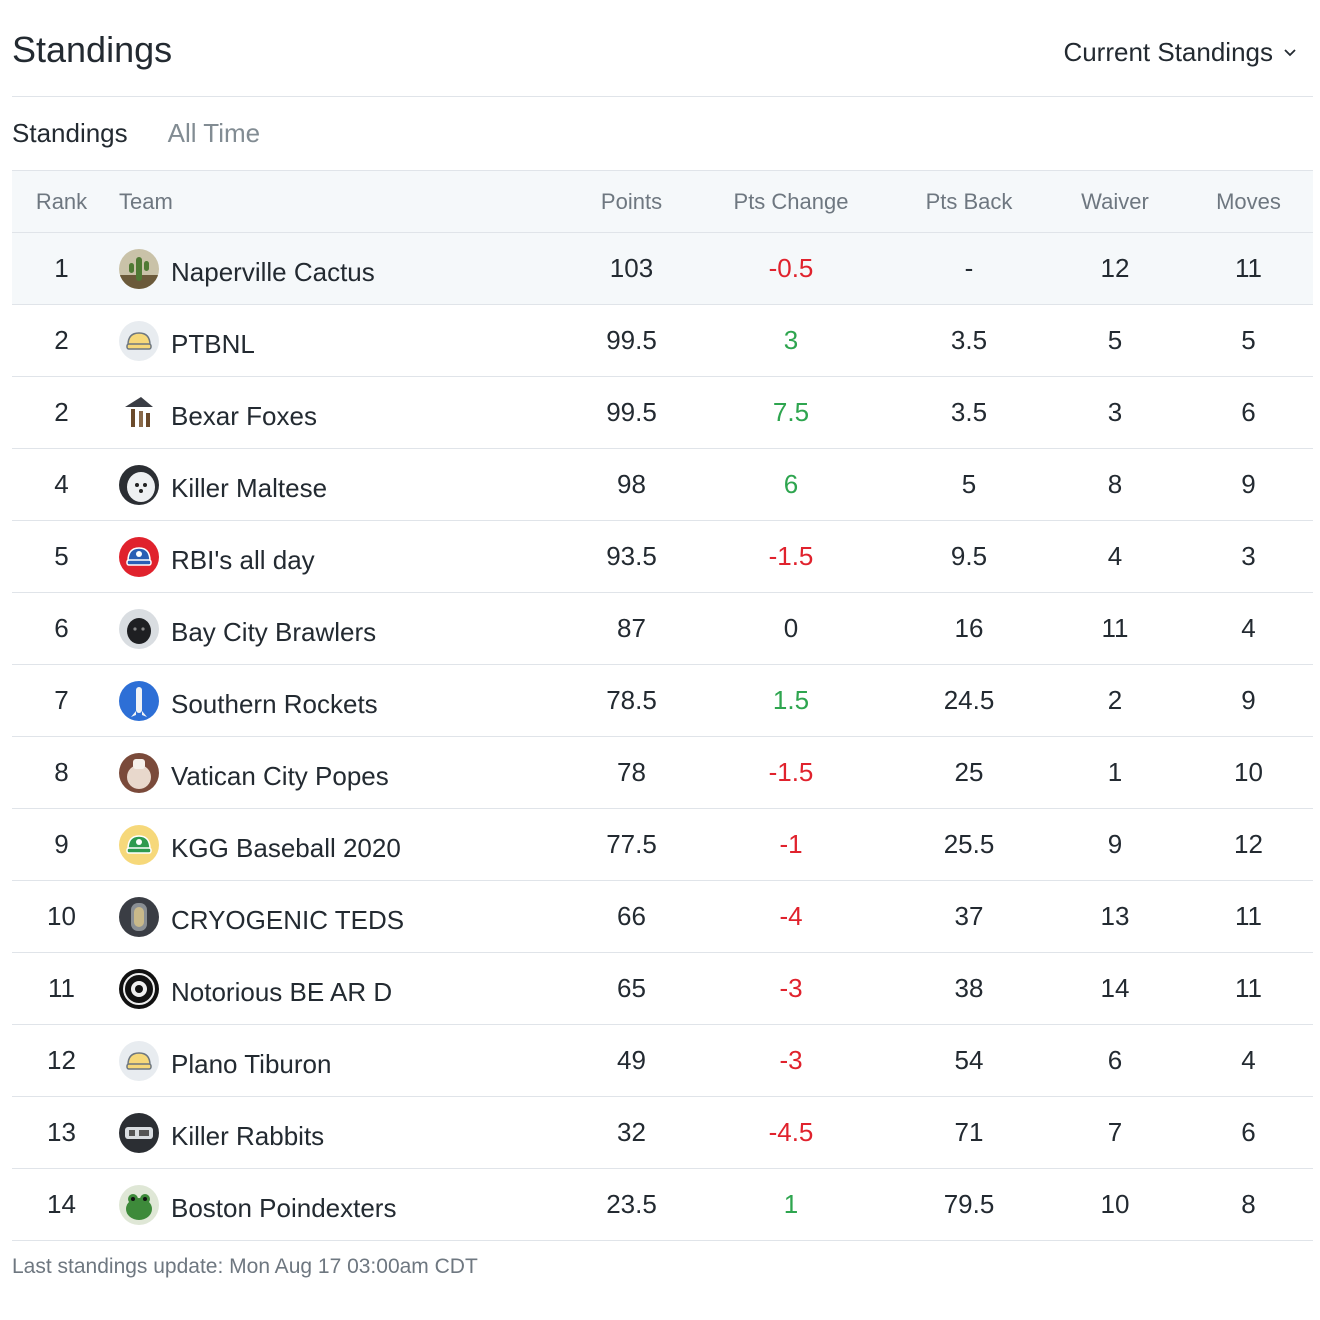  Describe the element at coordinates (662, 628) in the screenshot. I see `table-row: 6 Bay City Brawlers 87 0 16 11 4` at that location.